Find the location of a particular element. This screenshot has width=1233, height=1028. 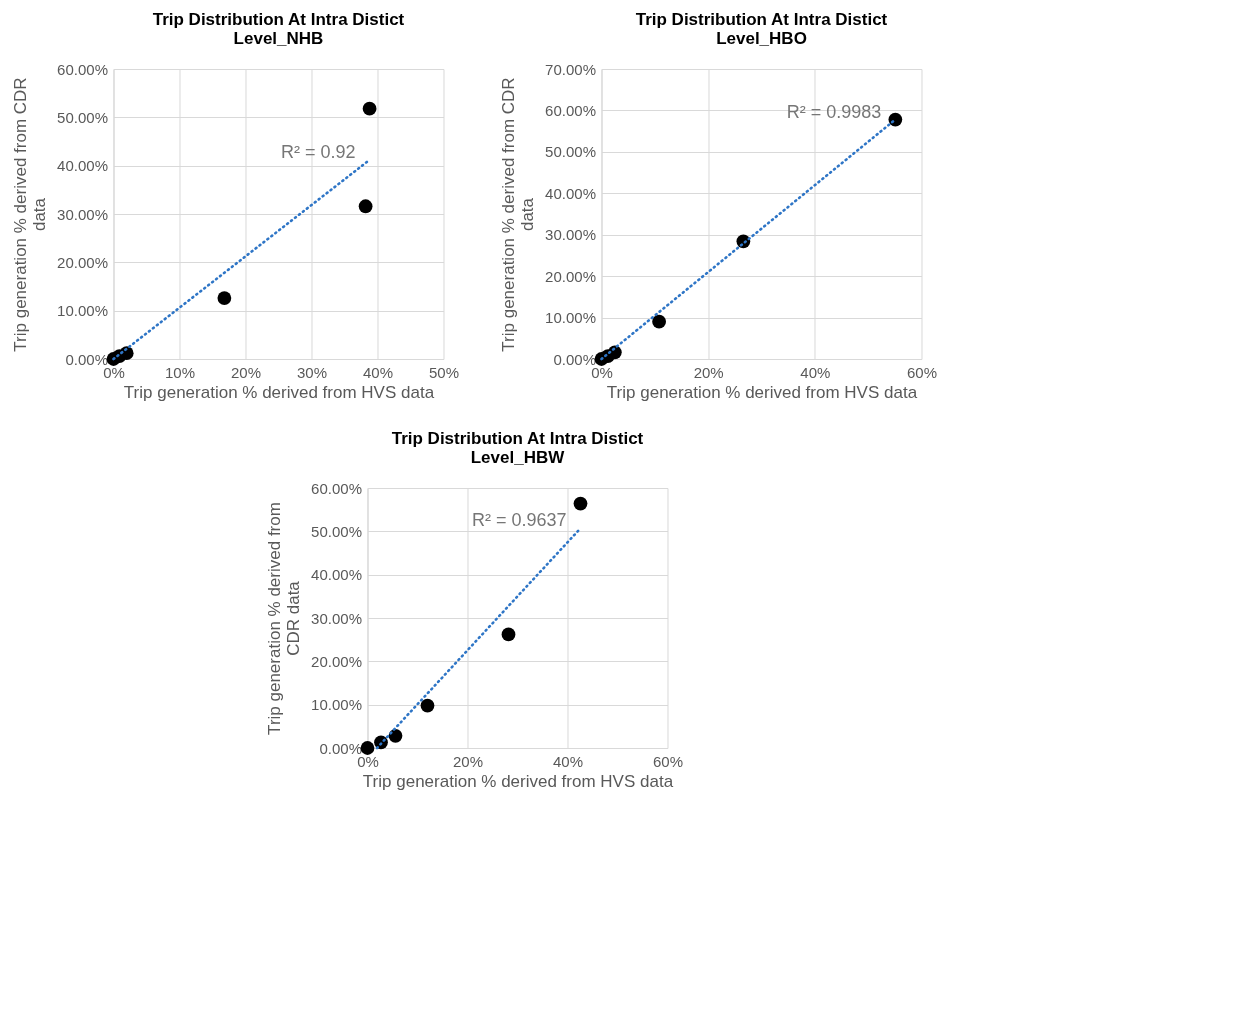

annotation: R² = 0.9983 is located at coordinates (834, 111).